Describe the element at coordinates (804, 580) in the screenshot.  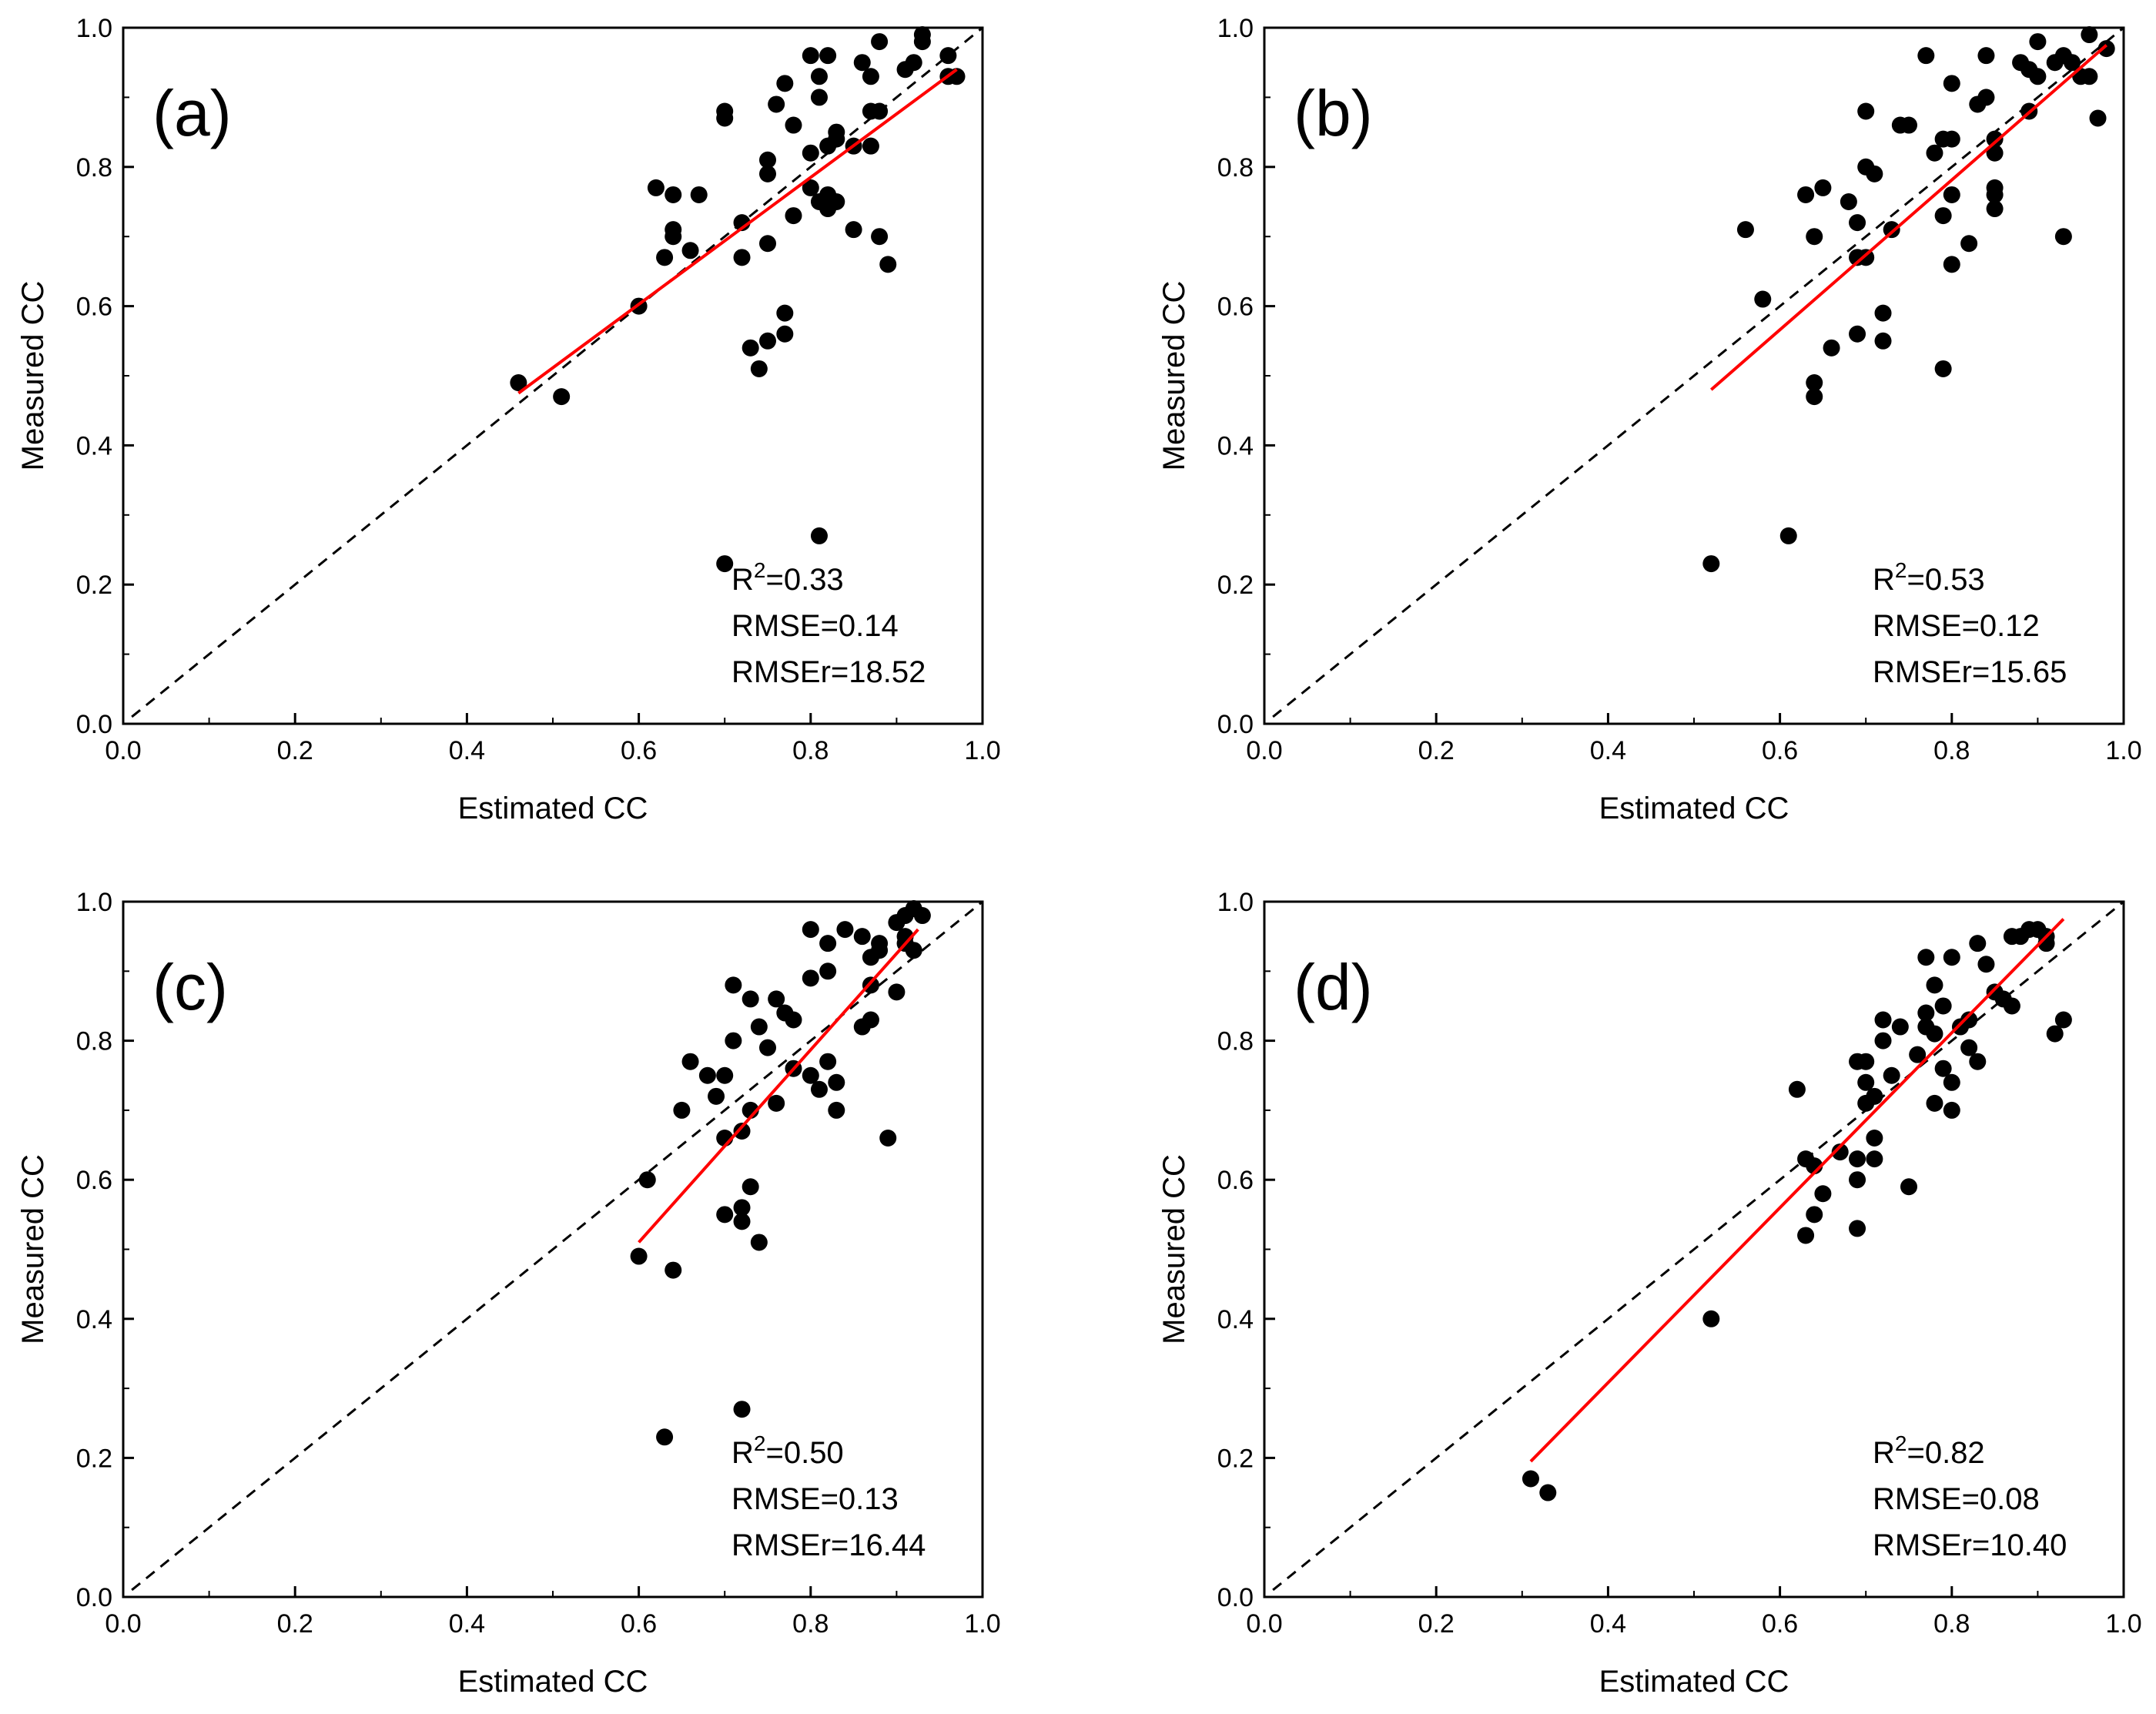
I see `r2-value: =0.33` at that location.